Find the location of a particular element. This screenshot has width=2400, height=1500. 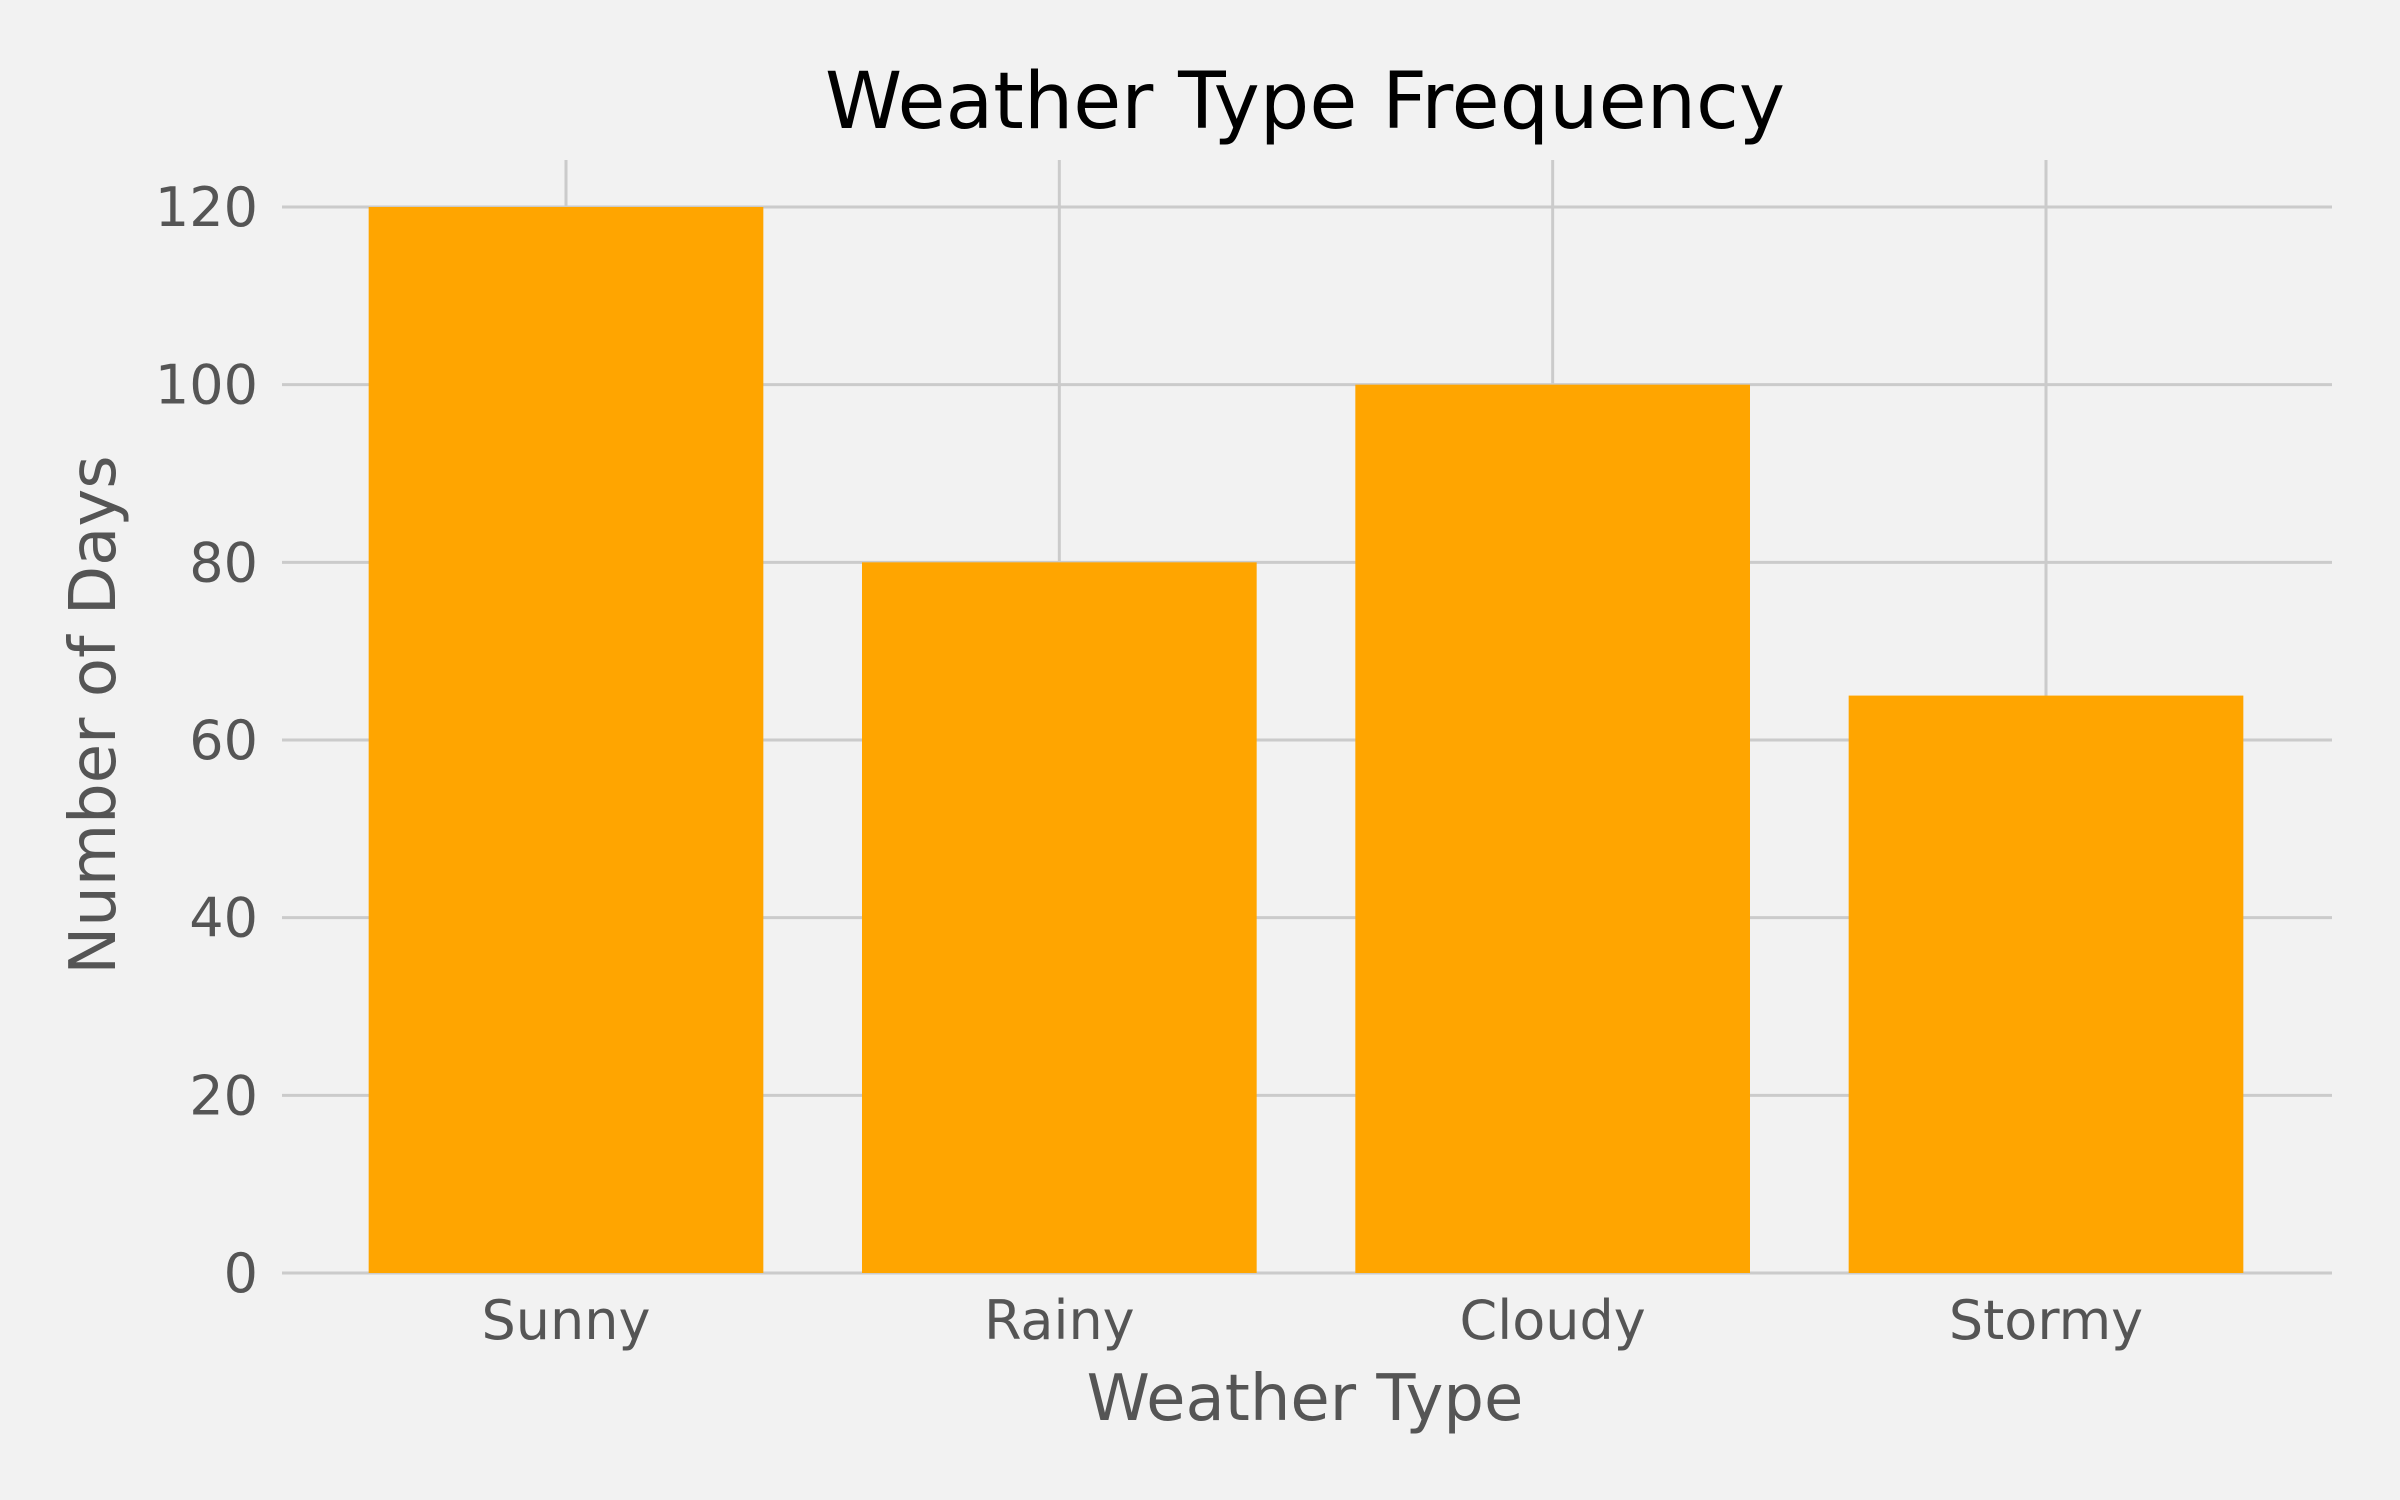

y-tick-label: 40 is located at coordinates (223, 918).